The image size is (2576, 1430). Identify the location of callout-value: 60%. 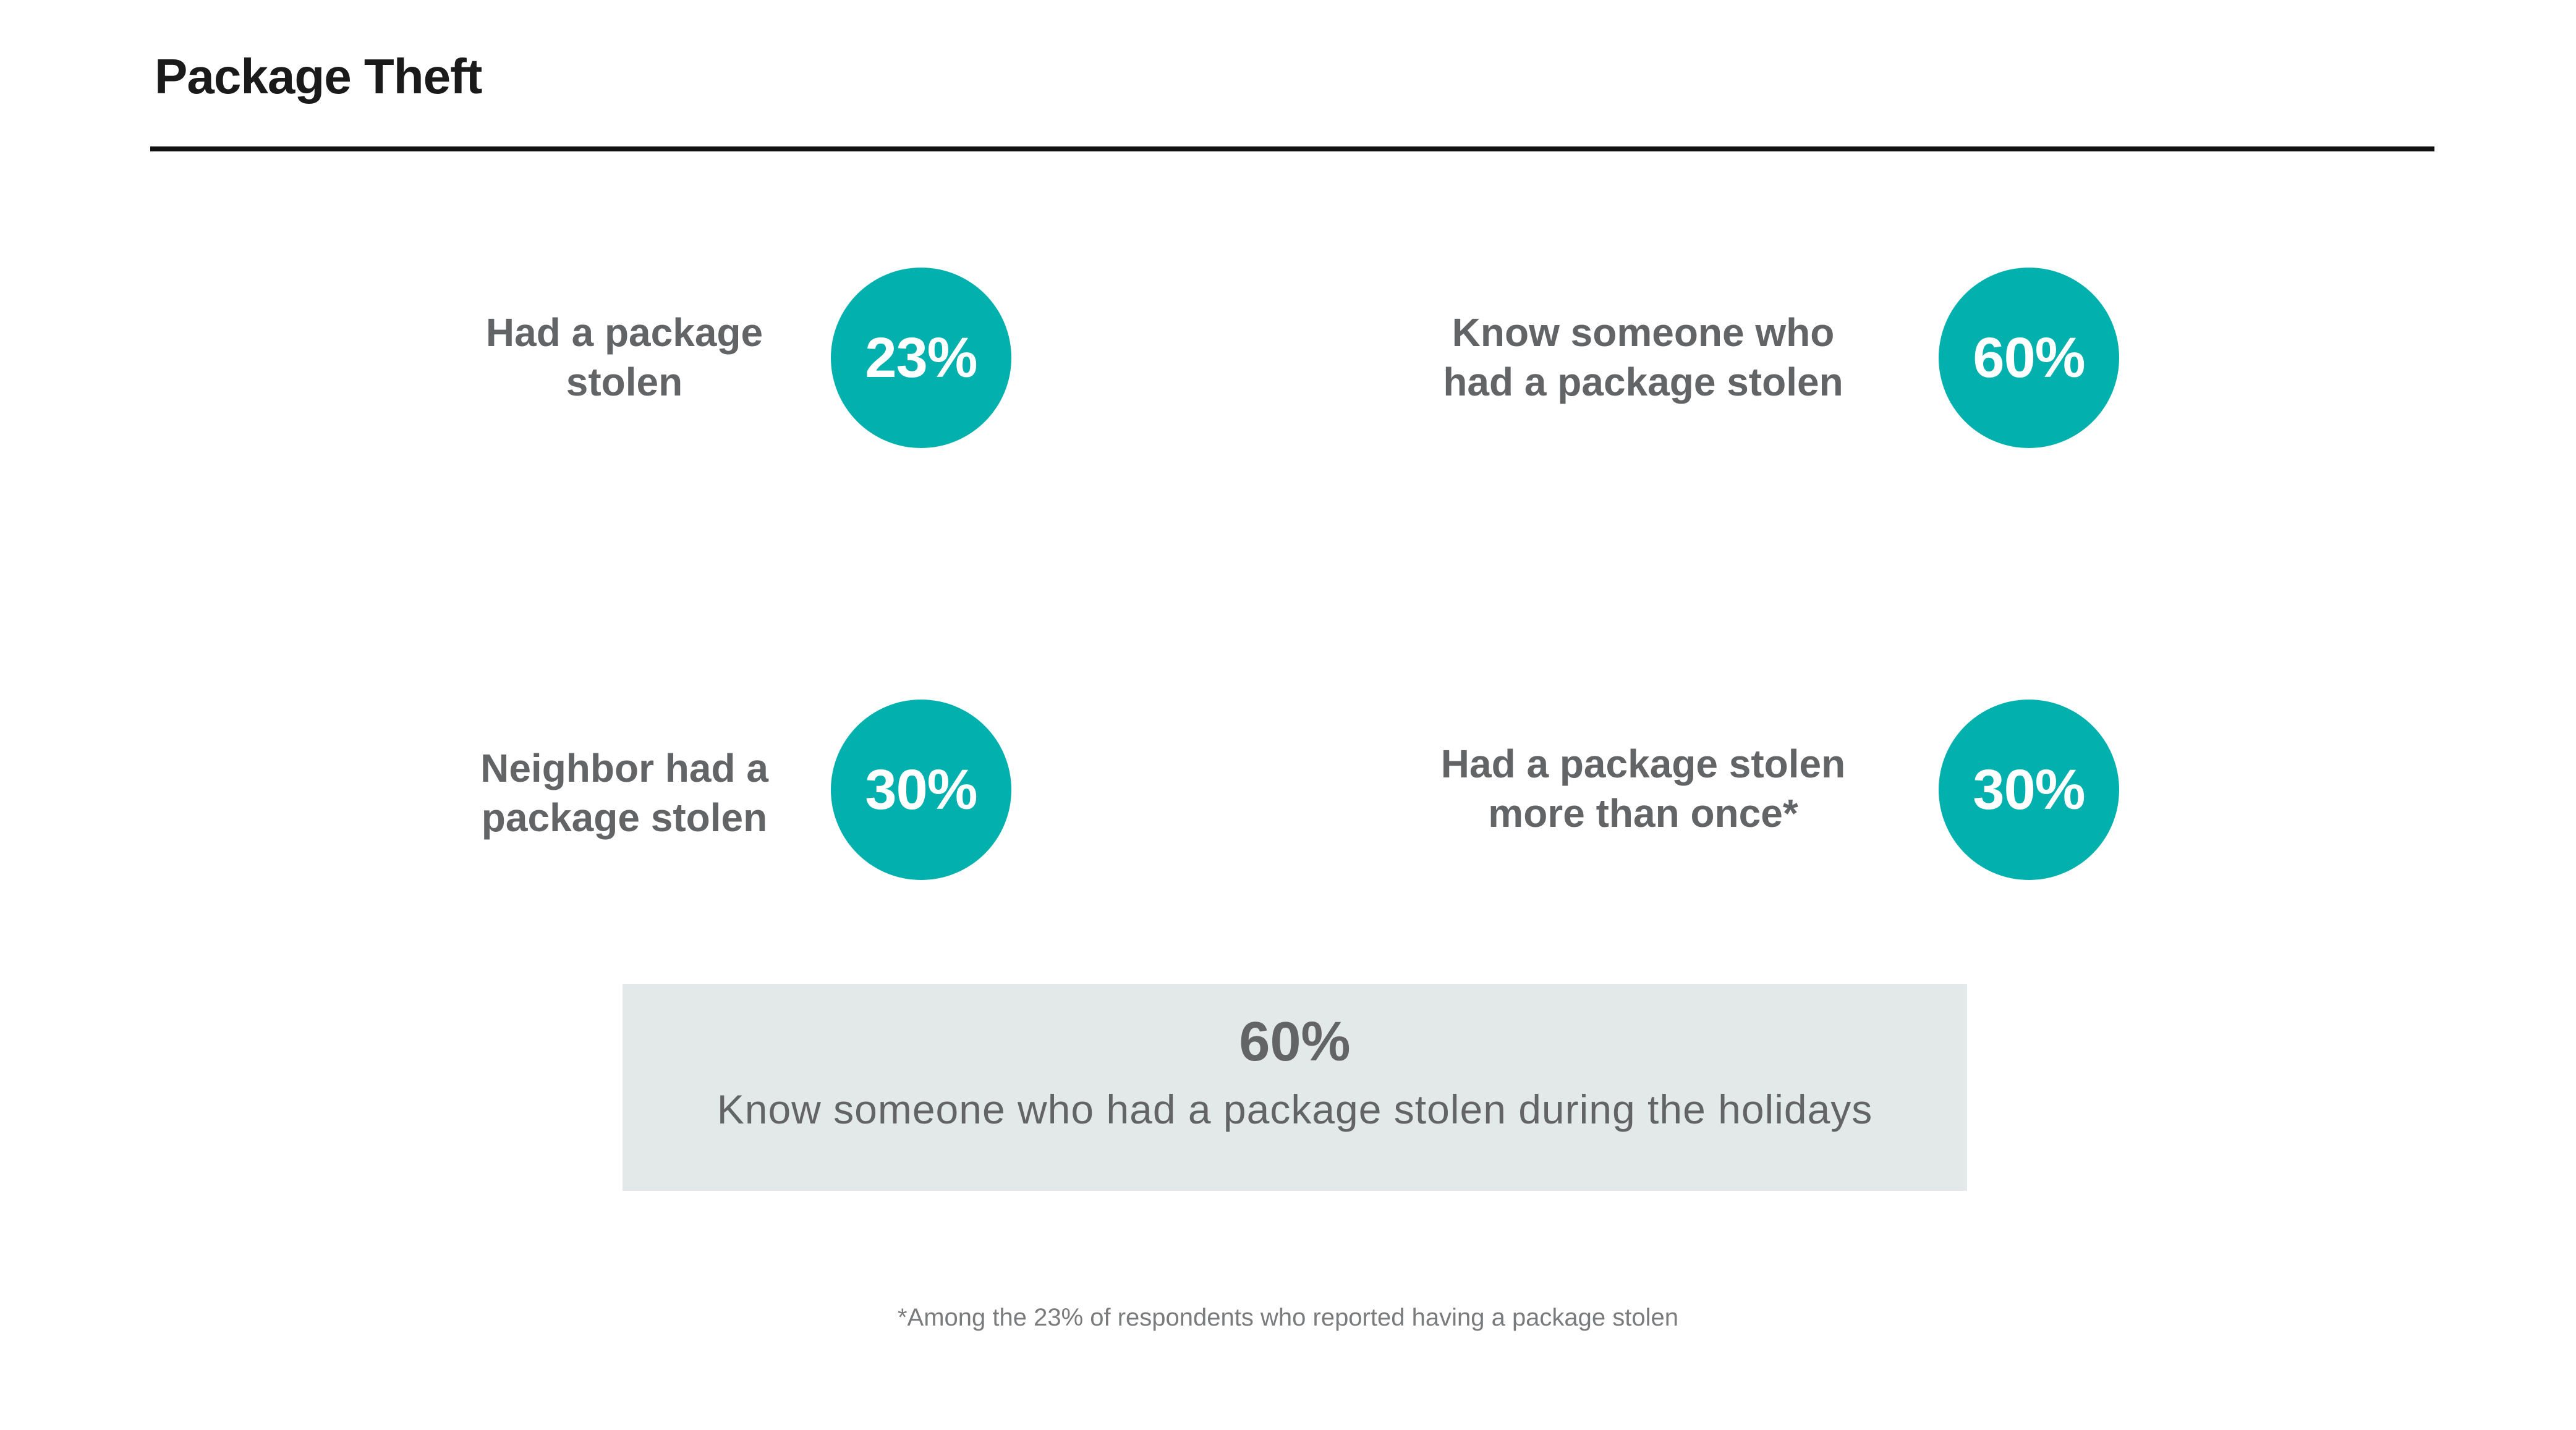
(1295, 1042).